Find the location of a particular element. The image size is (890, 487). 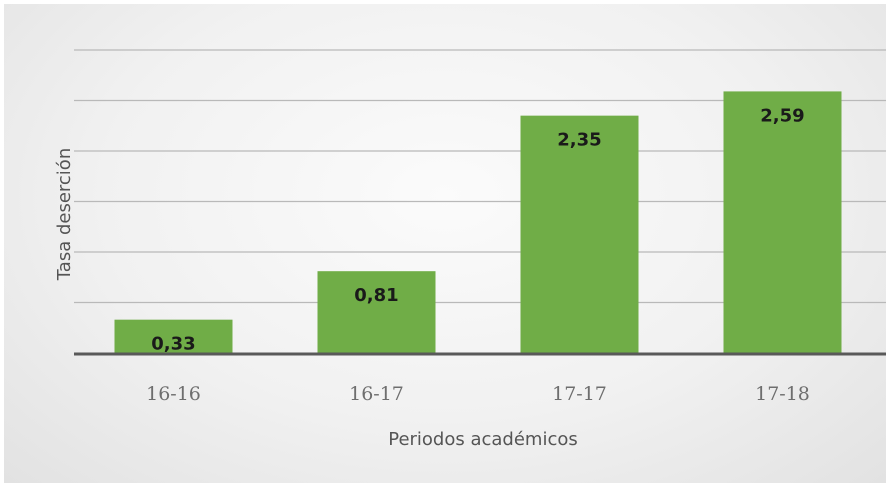

x-tick-label: 16-17 is located at coordinates (376, 394).